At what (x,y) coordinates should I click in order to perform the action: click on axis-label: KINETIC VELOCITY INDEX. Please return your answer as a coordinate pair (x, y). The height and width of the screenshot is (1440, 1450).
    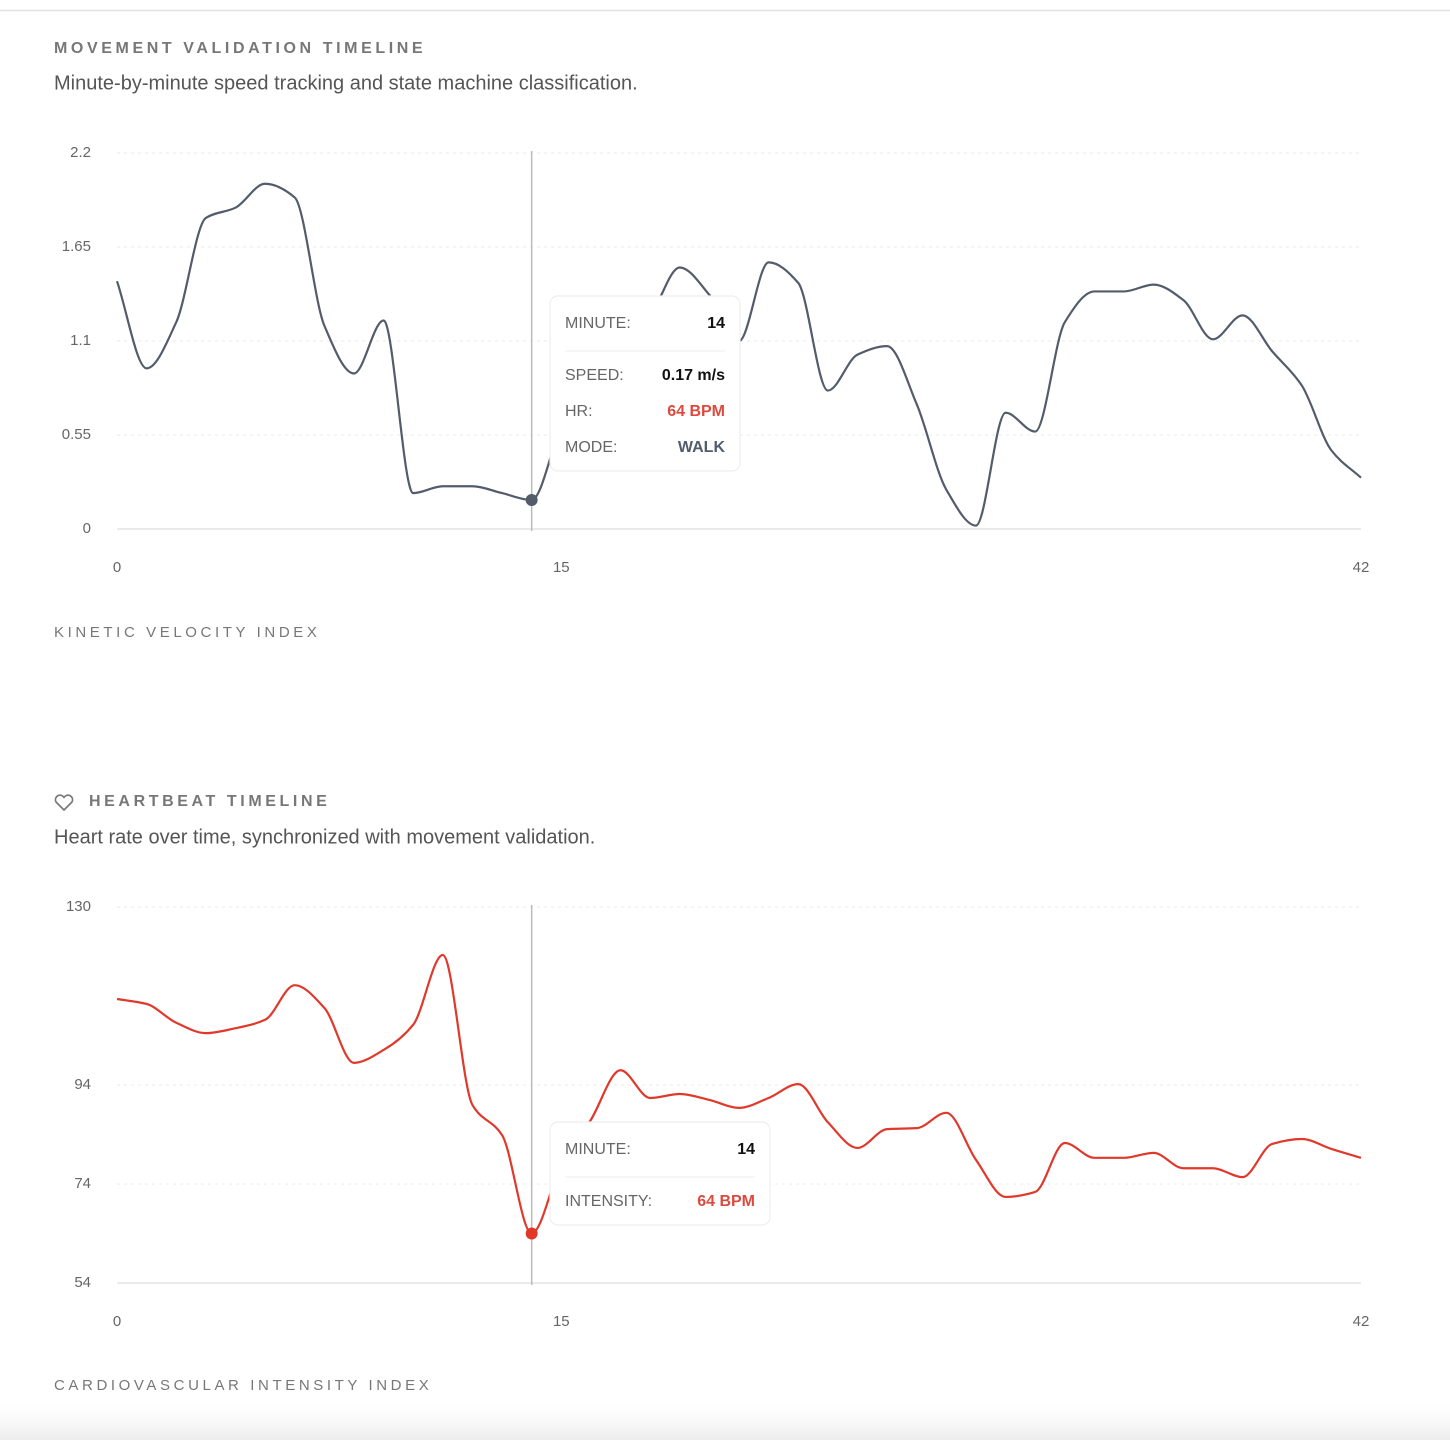
    Looking at the image, I should click on (187, 632).